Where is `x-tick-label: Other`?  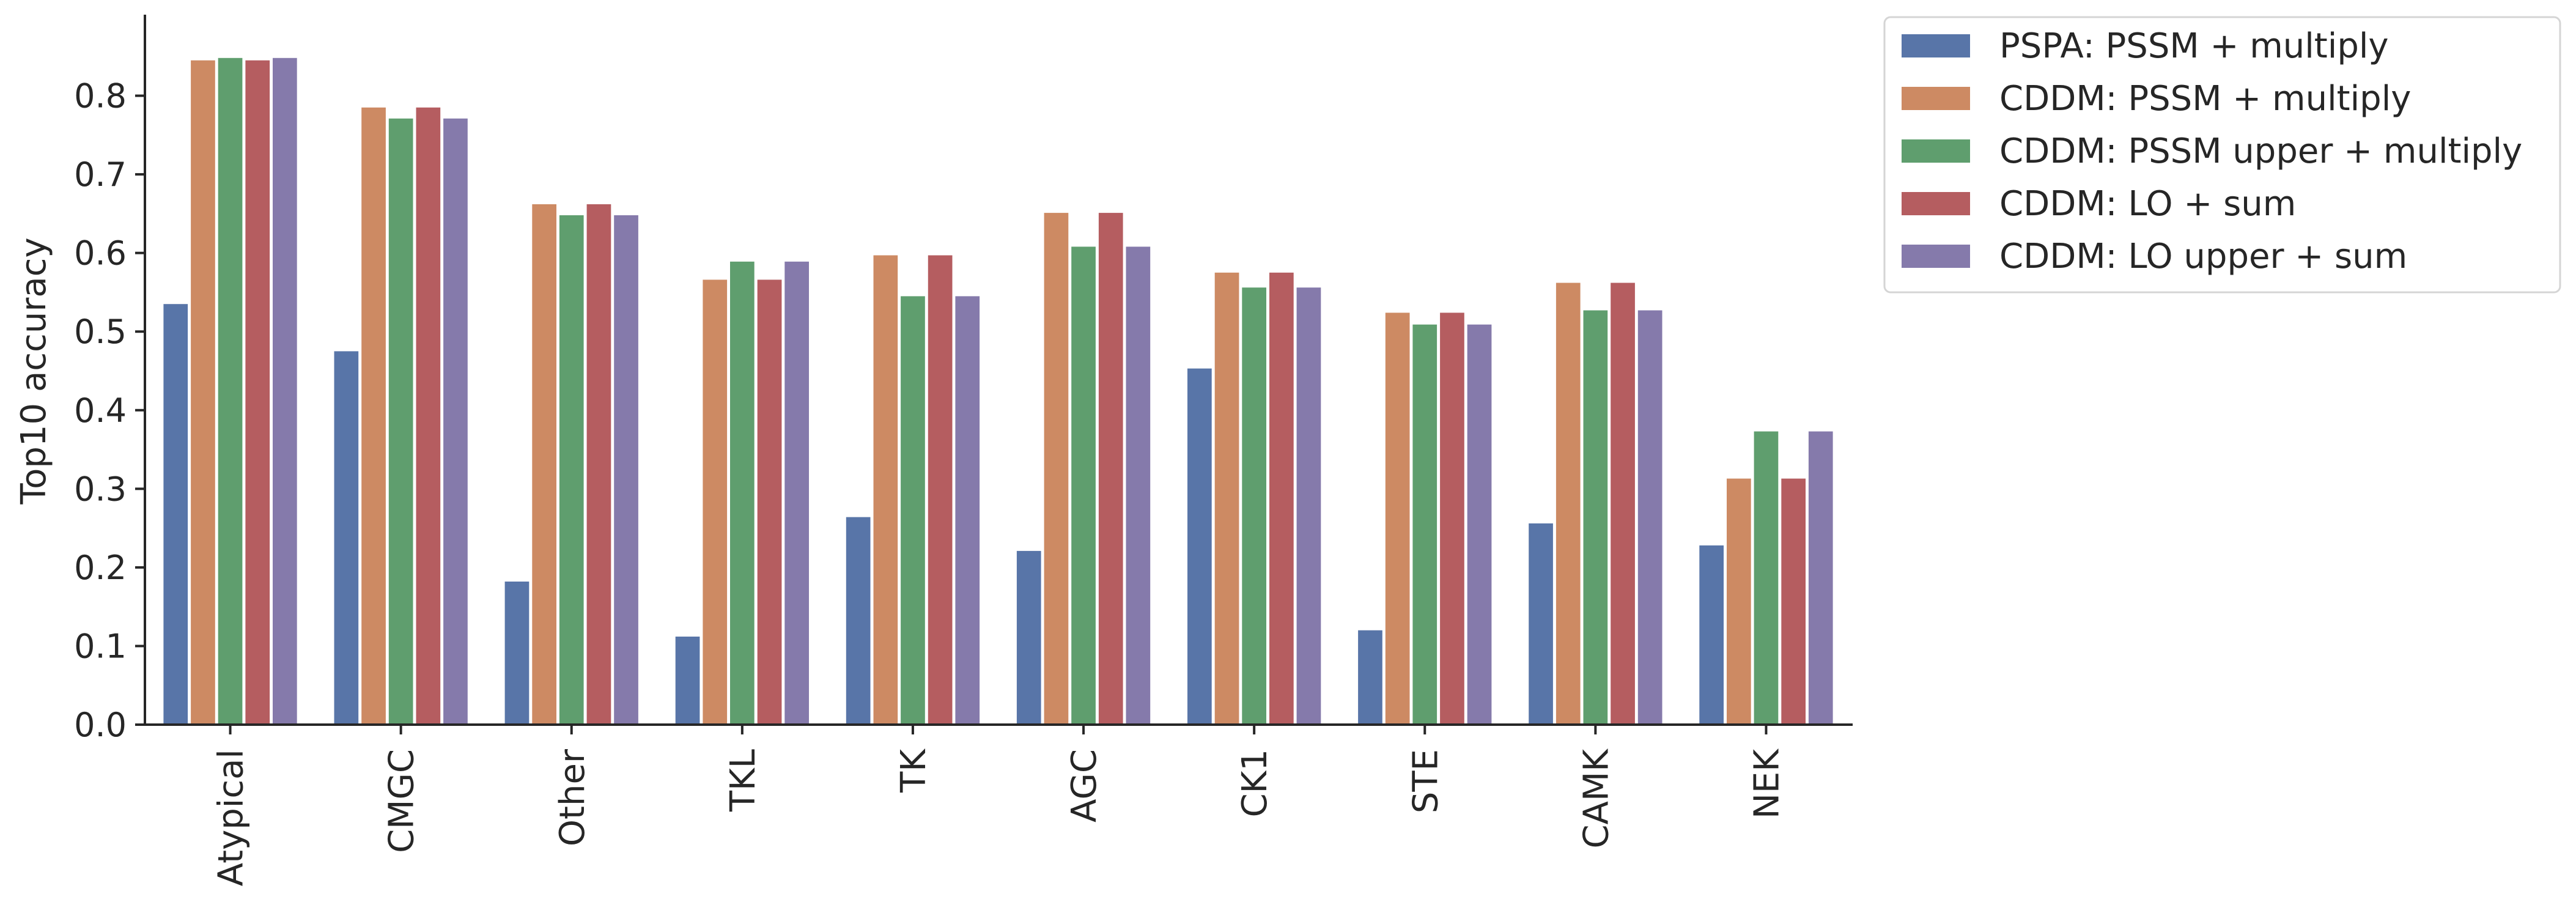
x-tick-label: Other is located at coordinates (572, 797).